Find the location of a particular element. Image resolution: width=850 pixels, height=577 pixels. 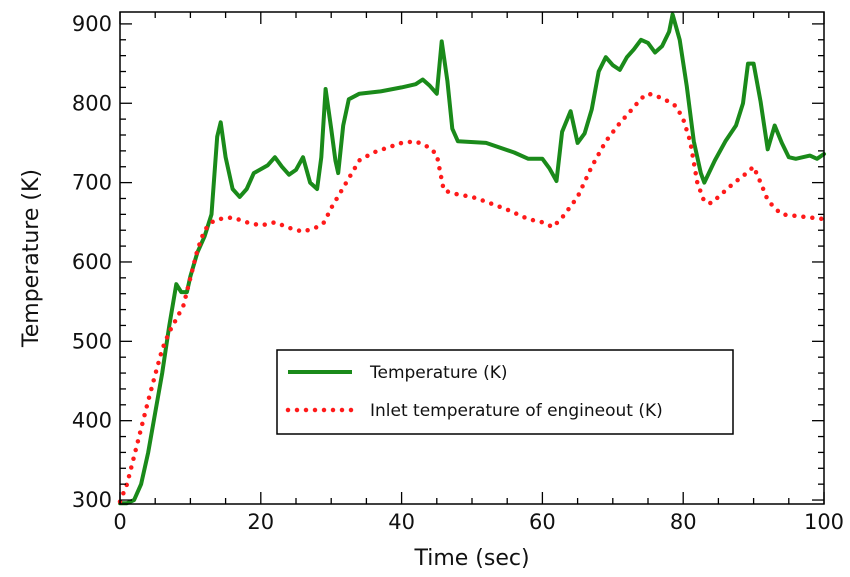

x-tick-label: 0 is located at coordinates (119, 522).